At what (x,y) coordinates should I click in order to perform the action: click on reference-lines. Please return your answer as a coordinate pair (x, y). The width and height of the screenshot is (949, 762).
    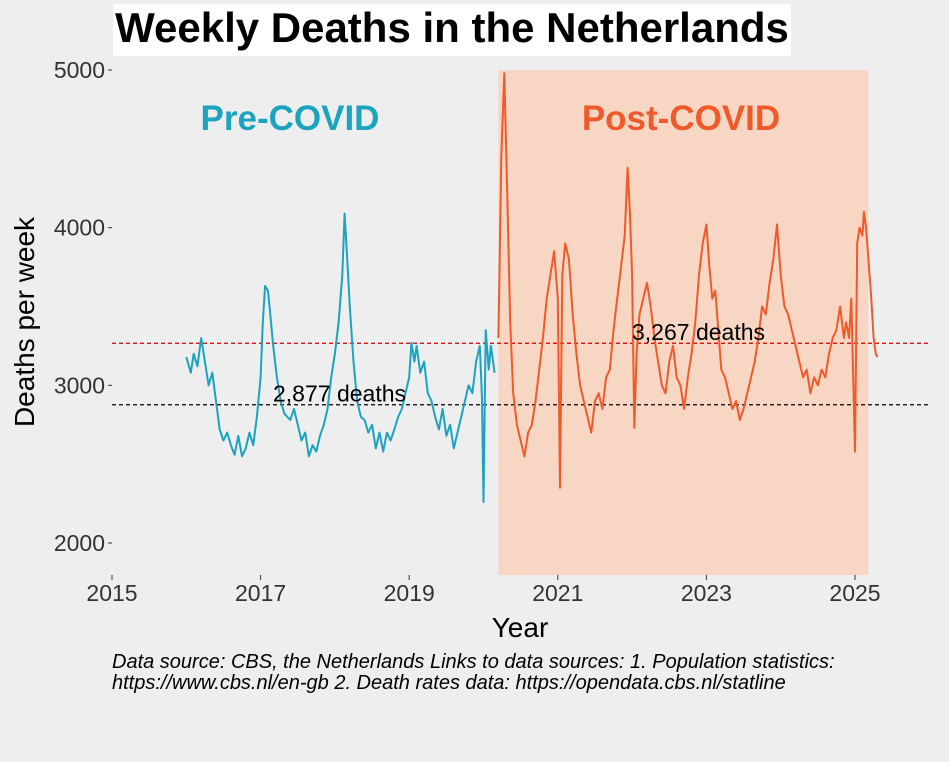
    Looking at the image, I should click on (520, 374).